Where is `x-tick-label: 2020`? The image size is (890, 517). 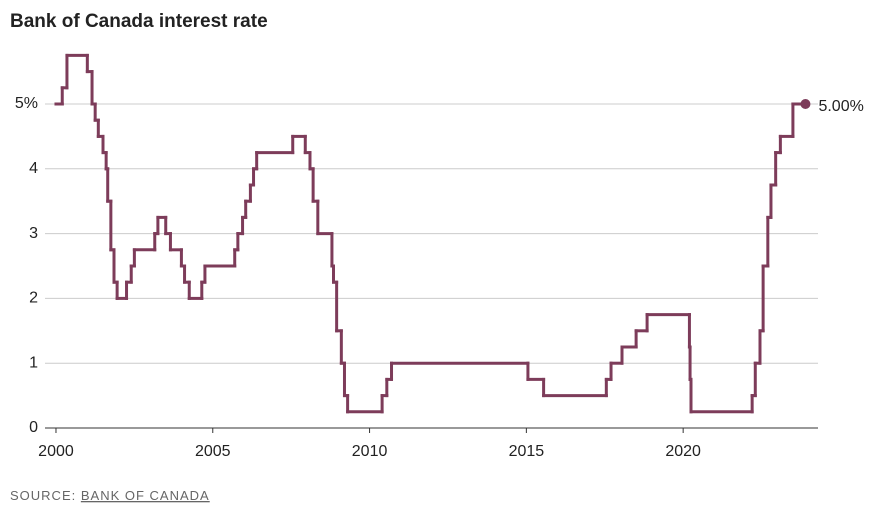
x-tick-label: 2020 is located at coordinates (683, 451).